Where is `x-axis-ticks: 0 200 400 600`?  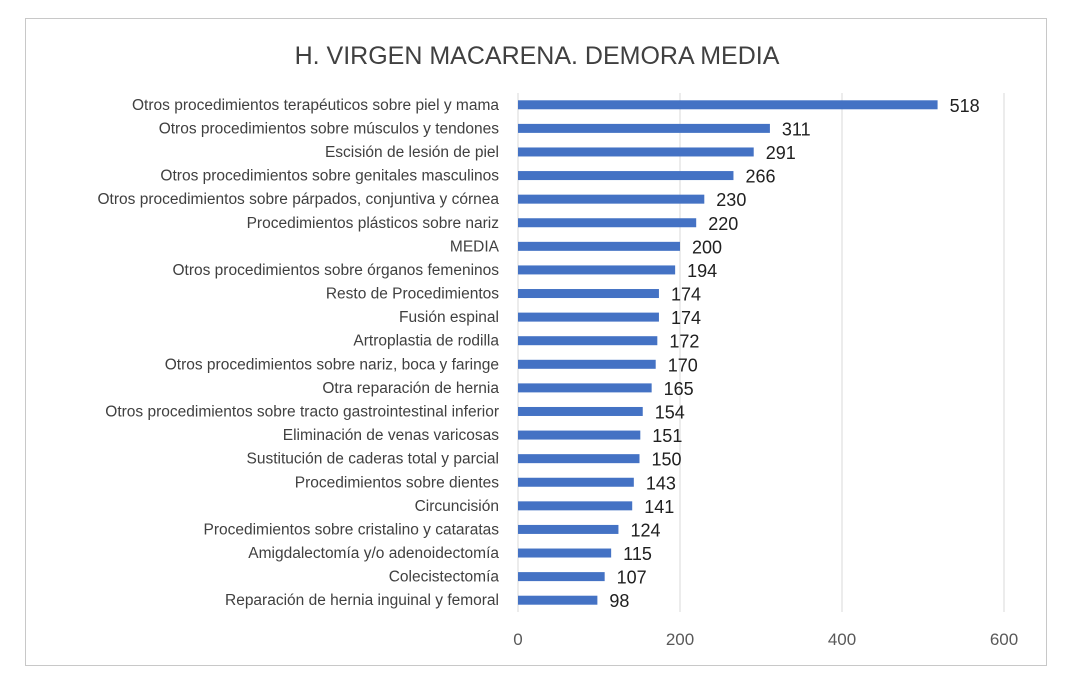 x-axis-ticks: 0 200 400 600 is located at coordinates (765, 639).